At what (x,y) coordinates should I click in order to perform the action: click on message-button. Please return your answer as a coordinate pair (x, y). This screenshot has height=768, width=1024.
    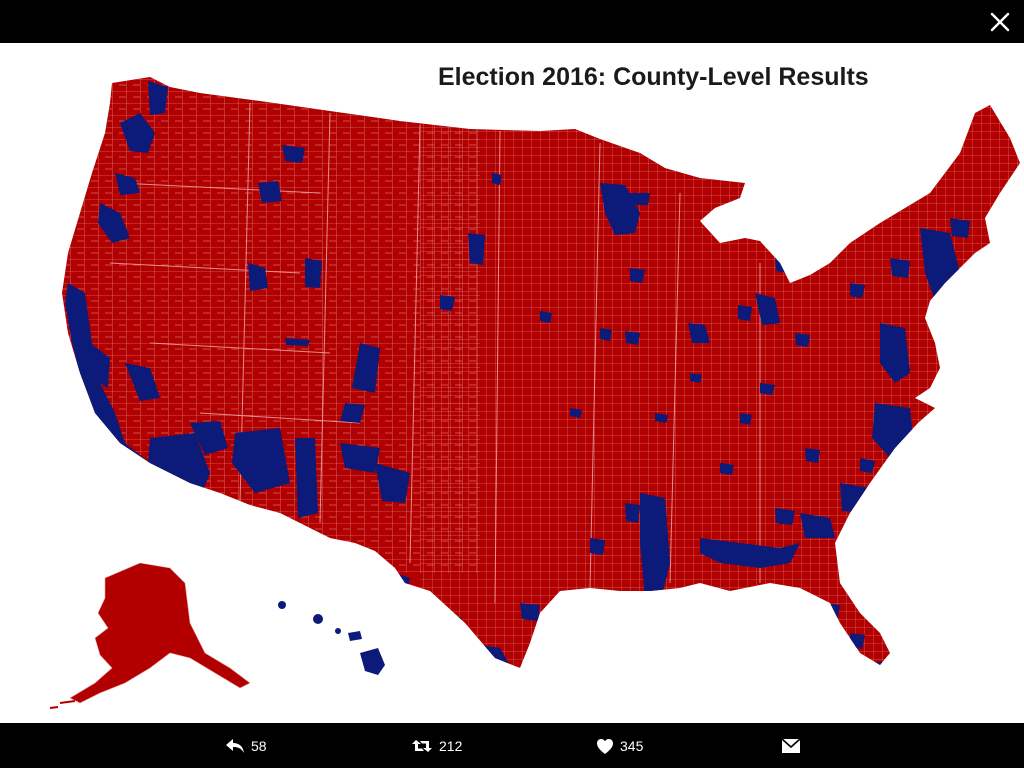
    Looking at the image, I should click on (791, 746).